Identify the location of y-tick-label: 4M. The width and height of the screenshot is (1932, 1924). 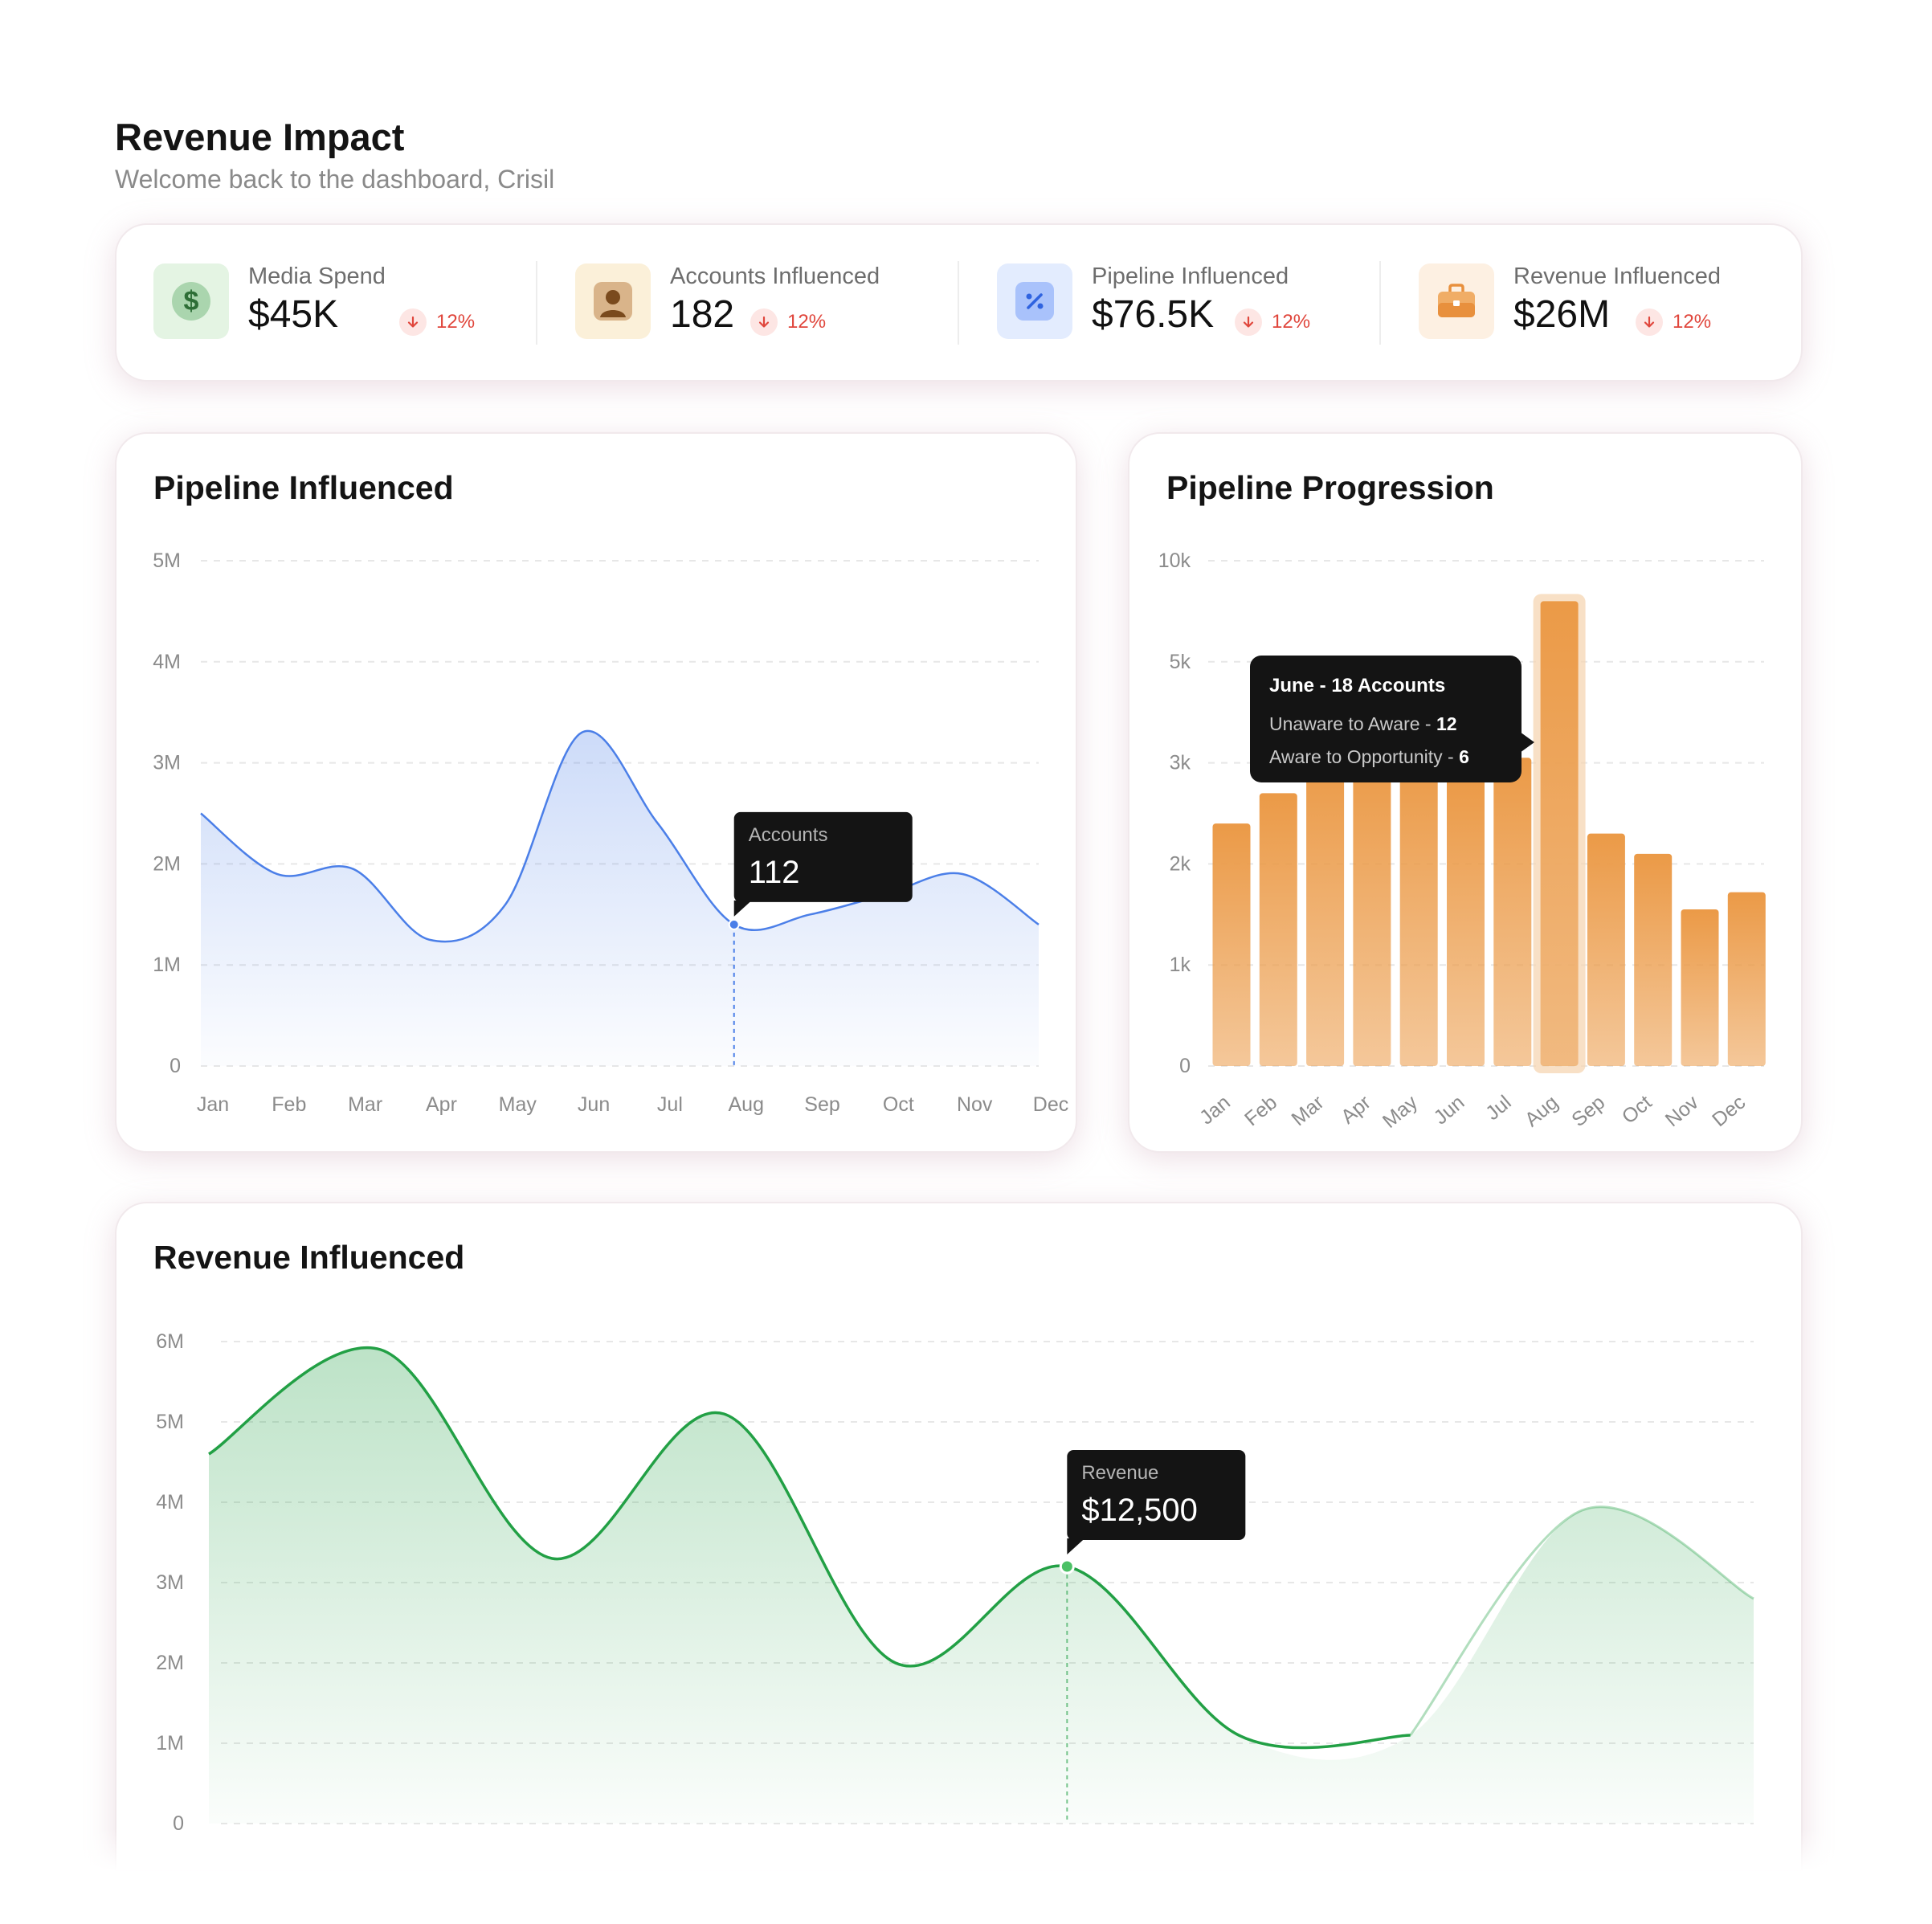
(167, 662).